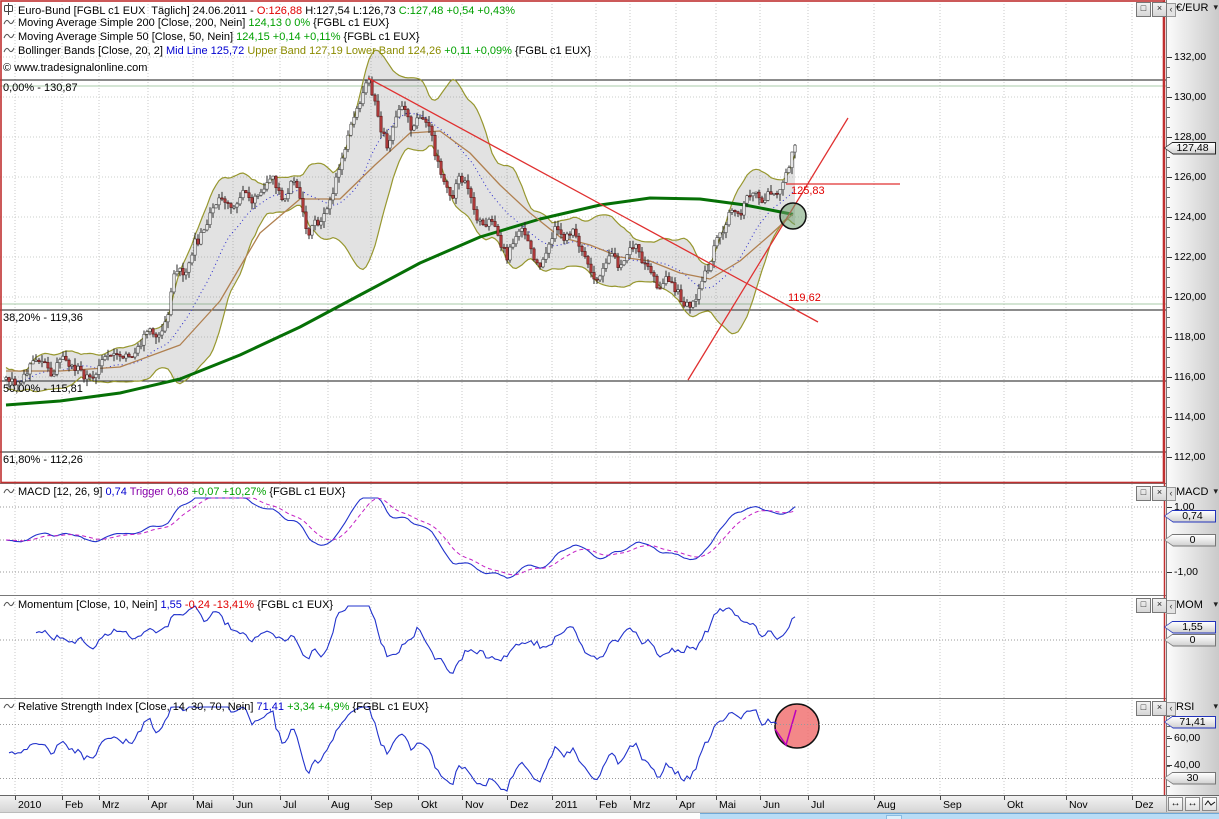 The width and height of the screenshot is (1219, 819). What do you see at coordinates (380, 37) in the screenshot?
I see `ma50-suffix: {FGBL c1 EUX}` at bounding box center [380, 37].